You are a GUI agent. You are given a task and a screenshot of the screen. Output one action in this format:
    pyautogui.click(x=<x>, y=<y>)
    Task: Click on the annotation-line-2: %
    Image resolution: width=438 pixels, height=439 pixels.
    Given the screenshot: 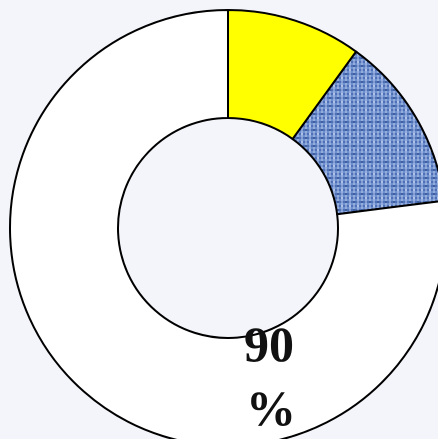 What is the action you would take?
    pyautogui.click(x=271, y=408)
    